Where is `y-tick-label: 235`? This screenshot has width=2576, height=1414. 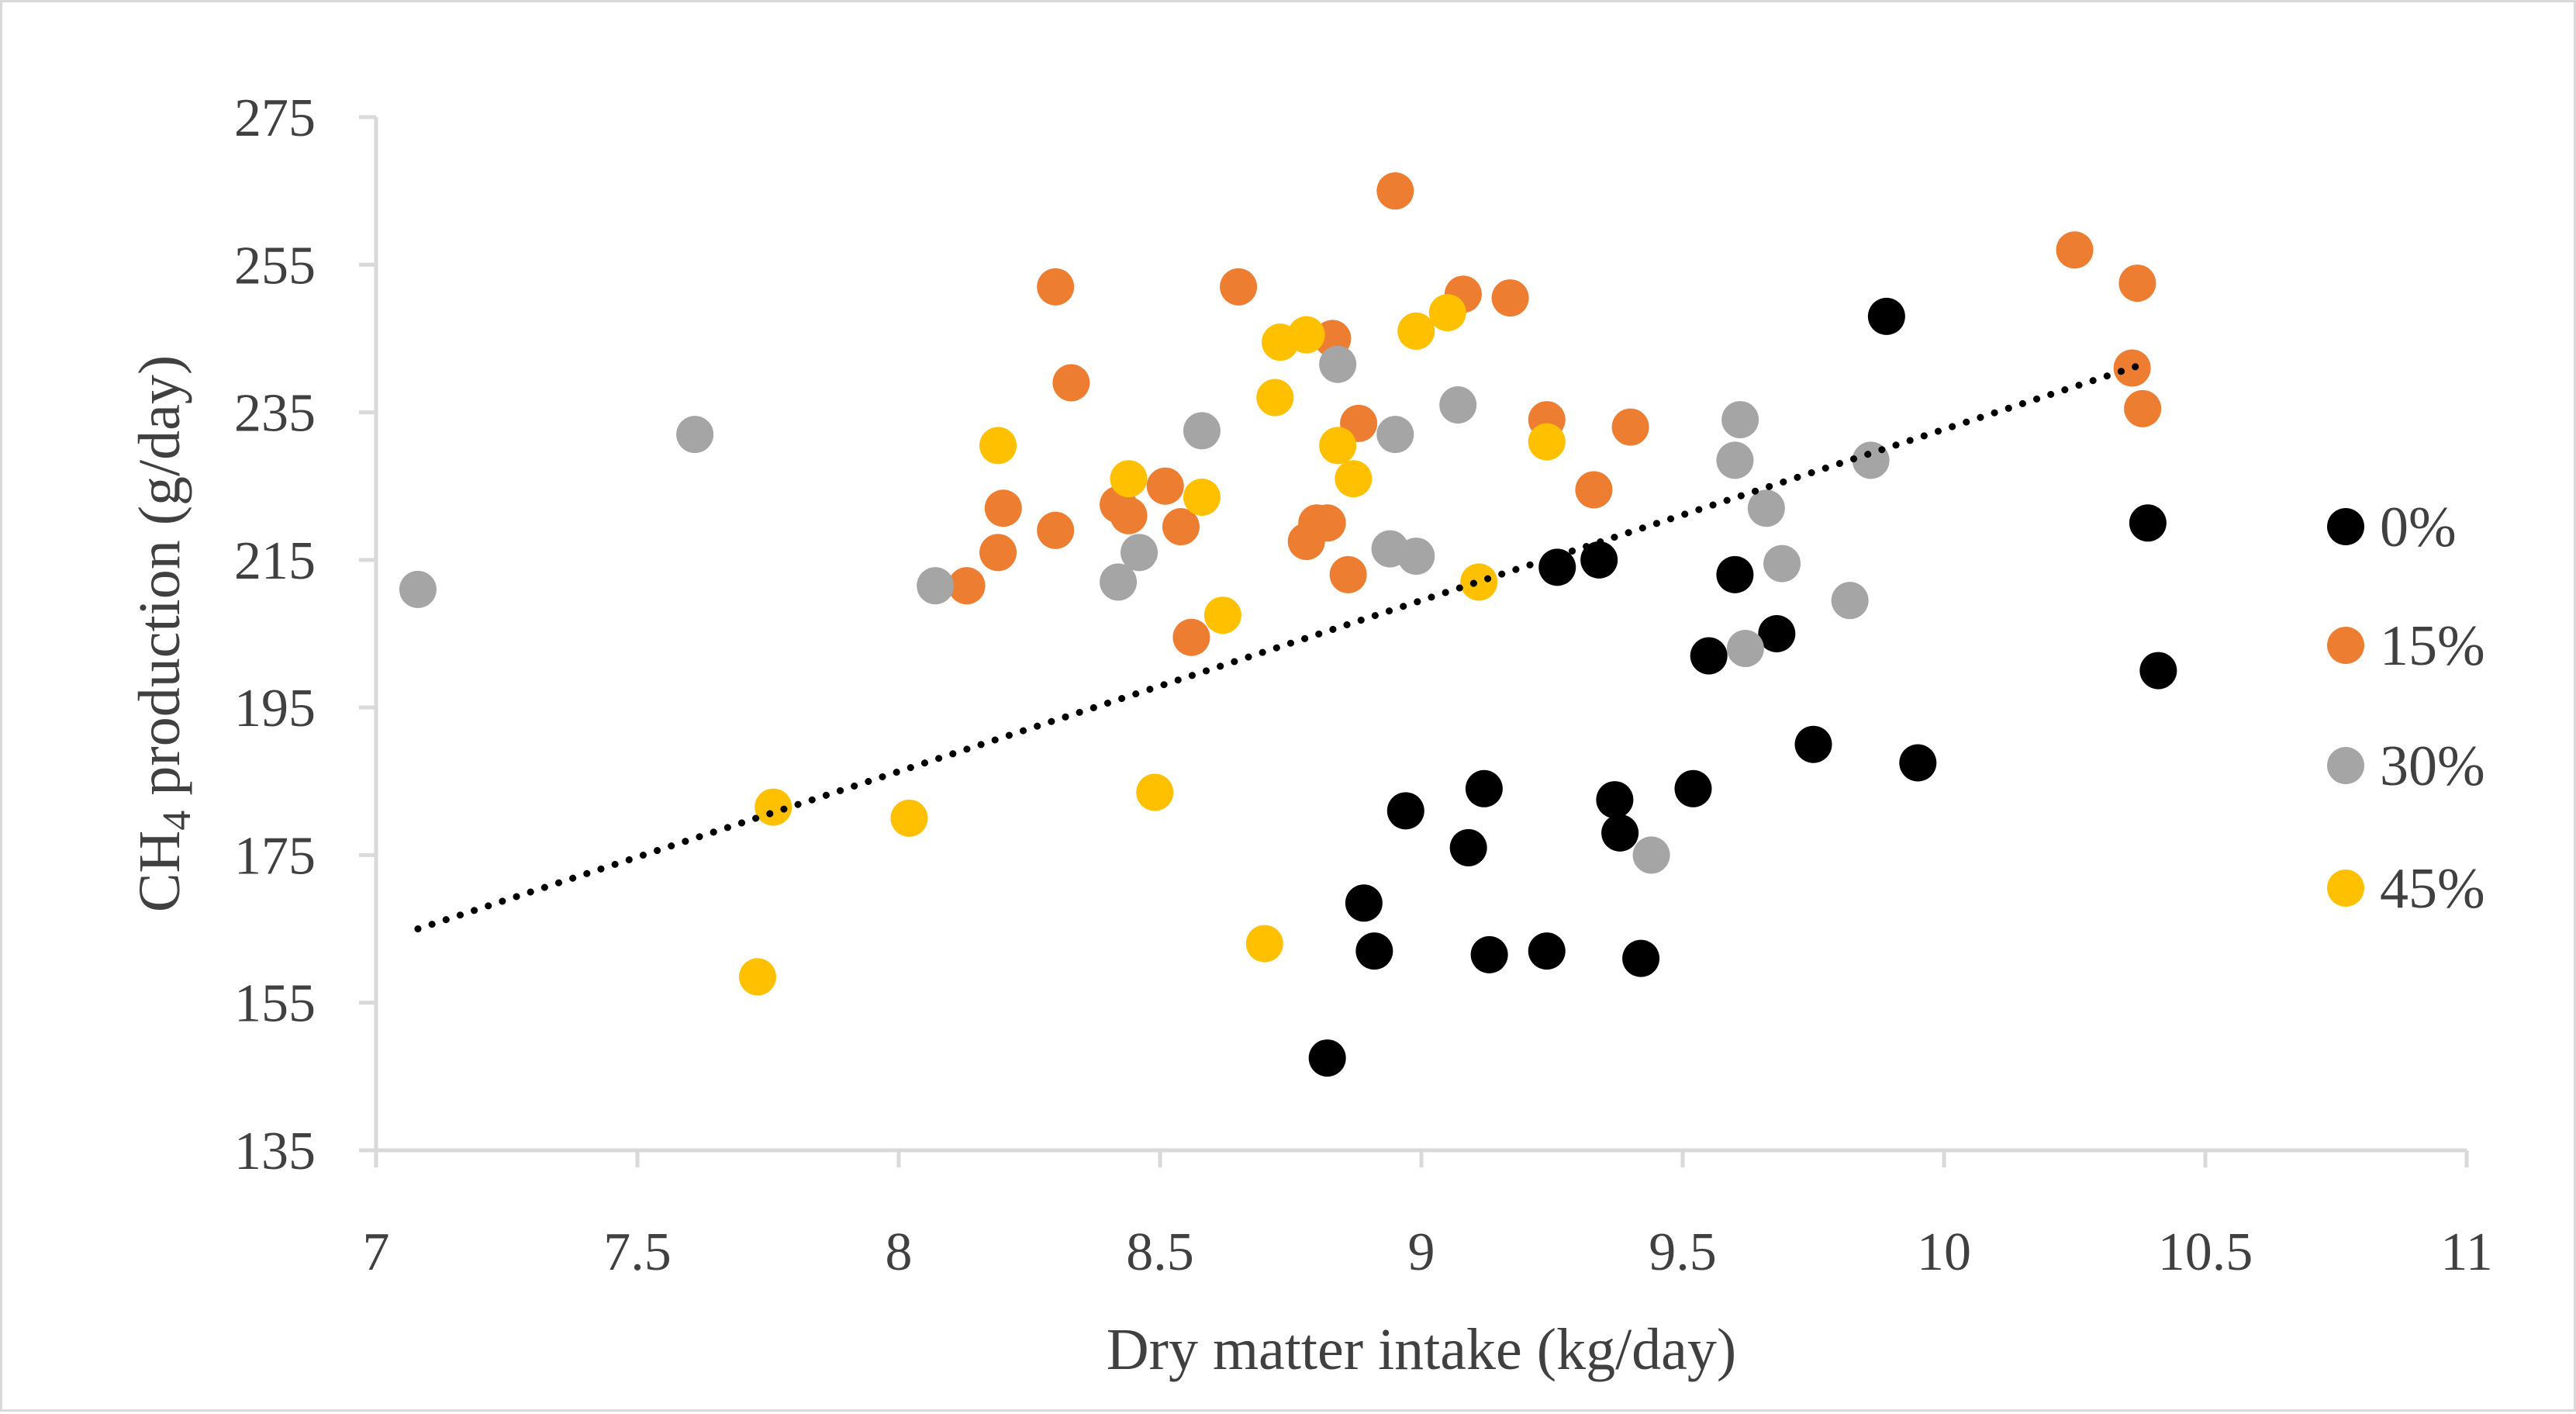 y-tick-label: 235 is located at coordinates (275, 414).